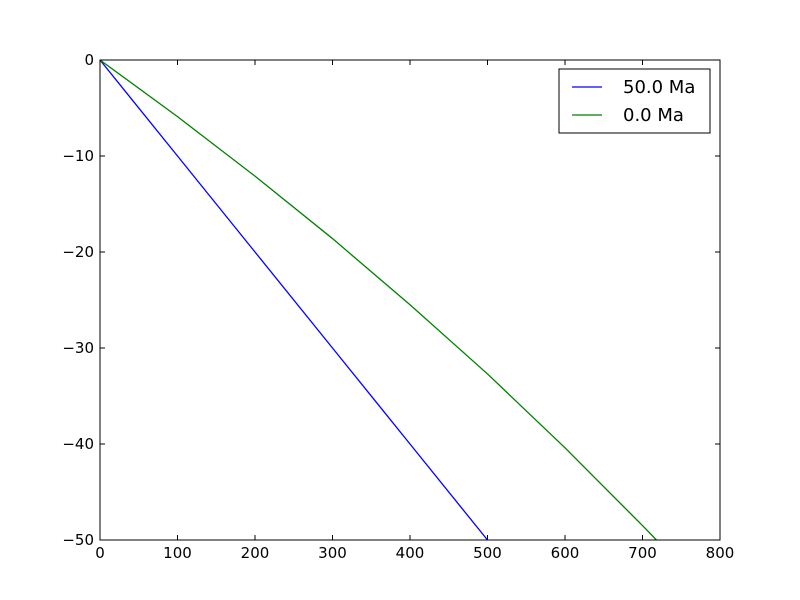 The width and height of the screenshot is (800, 600). I want to click on x-tick-label: 0, so click(100, 553).